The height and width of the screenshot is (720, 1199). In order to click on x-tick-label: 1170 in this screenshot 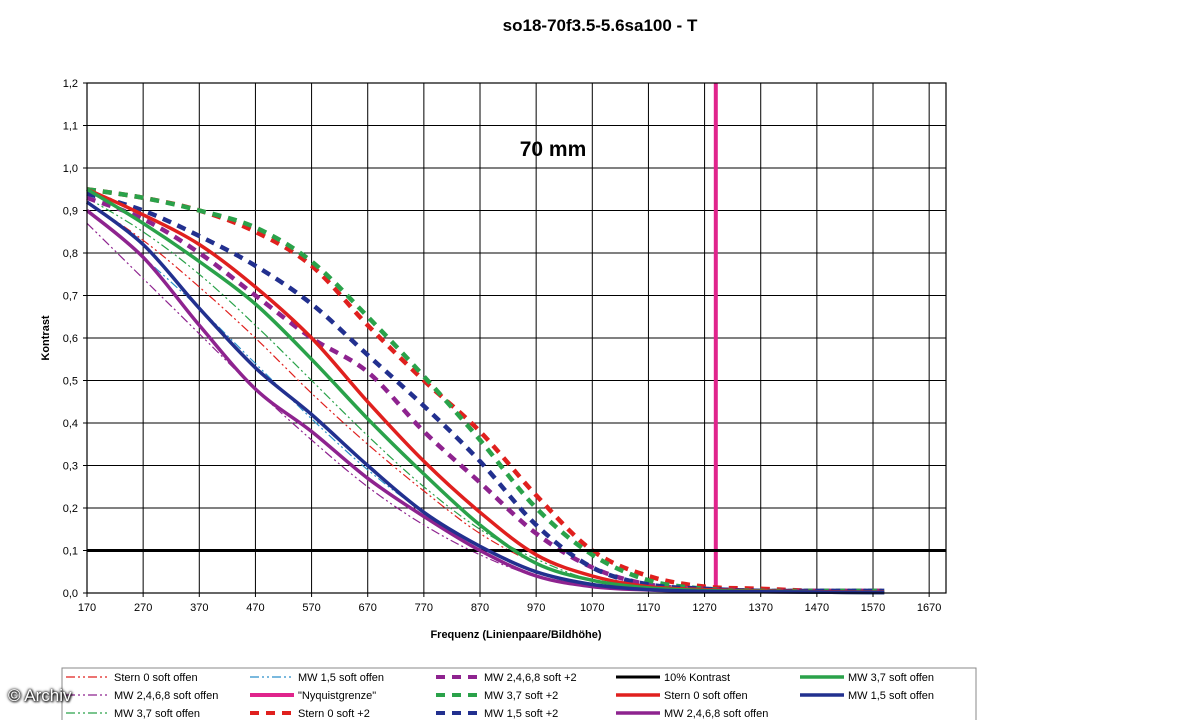, I will do `click(649, 608)`.